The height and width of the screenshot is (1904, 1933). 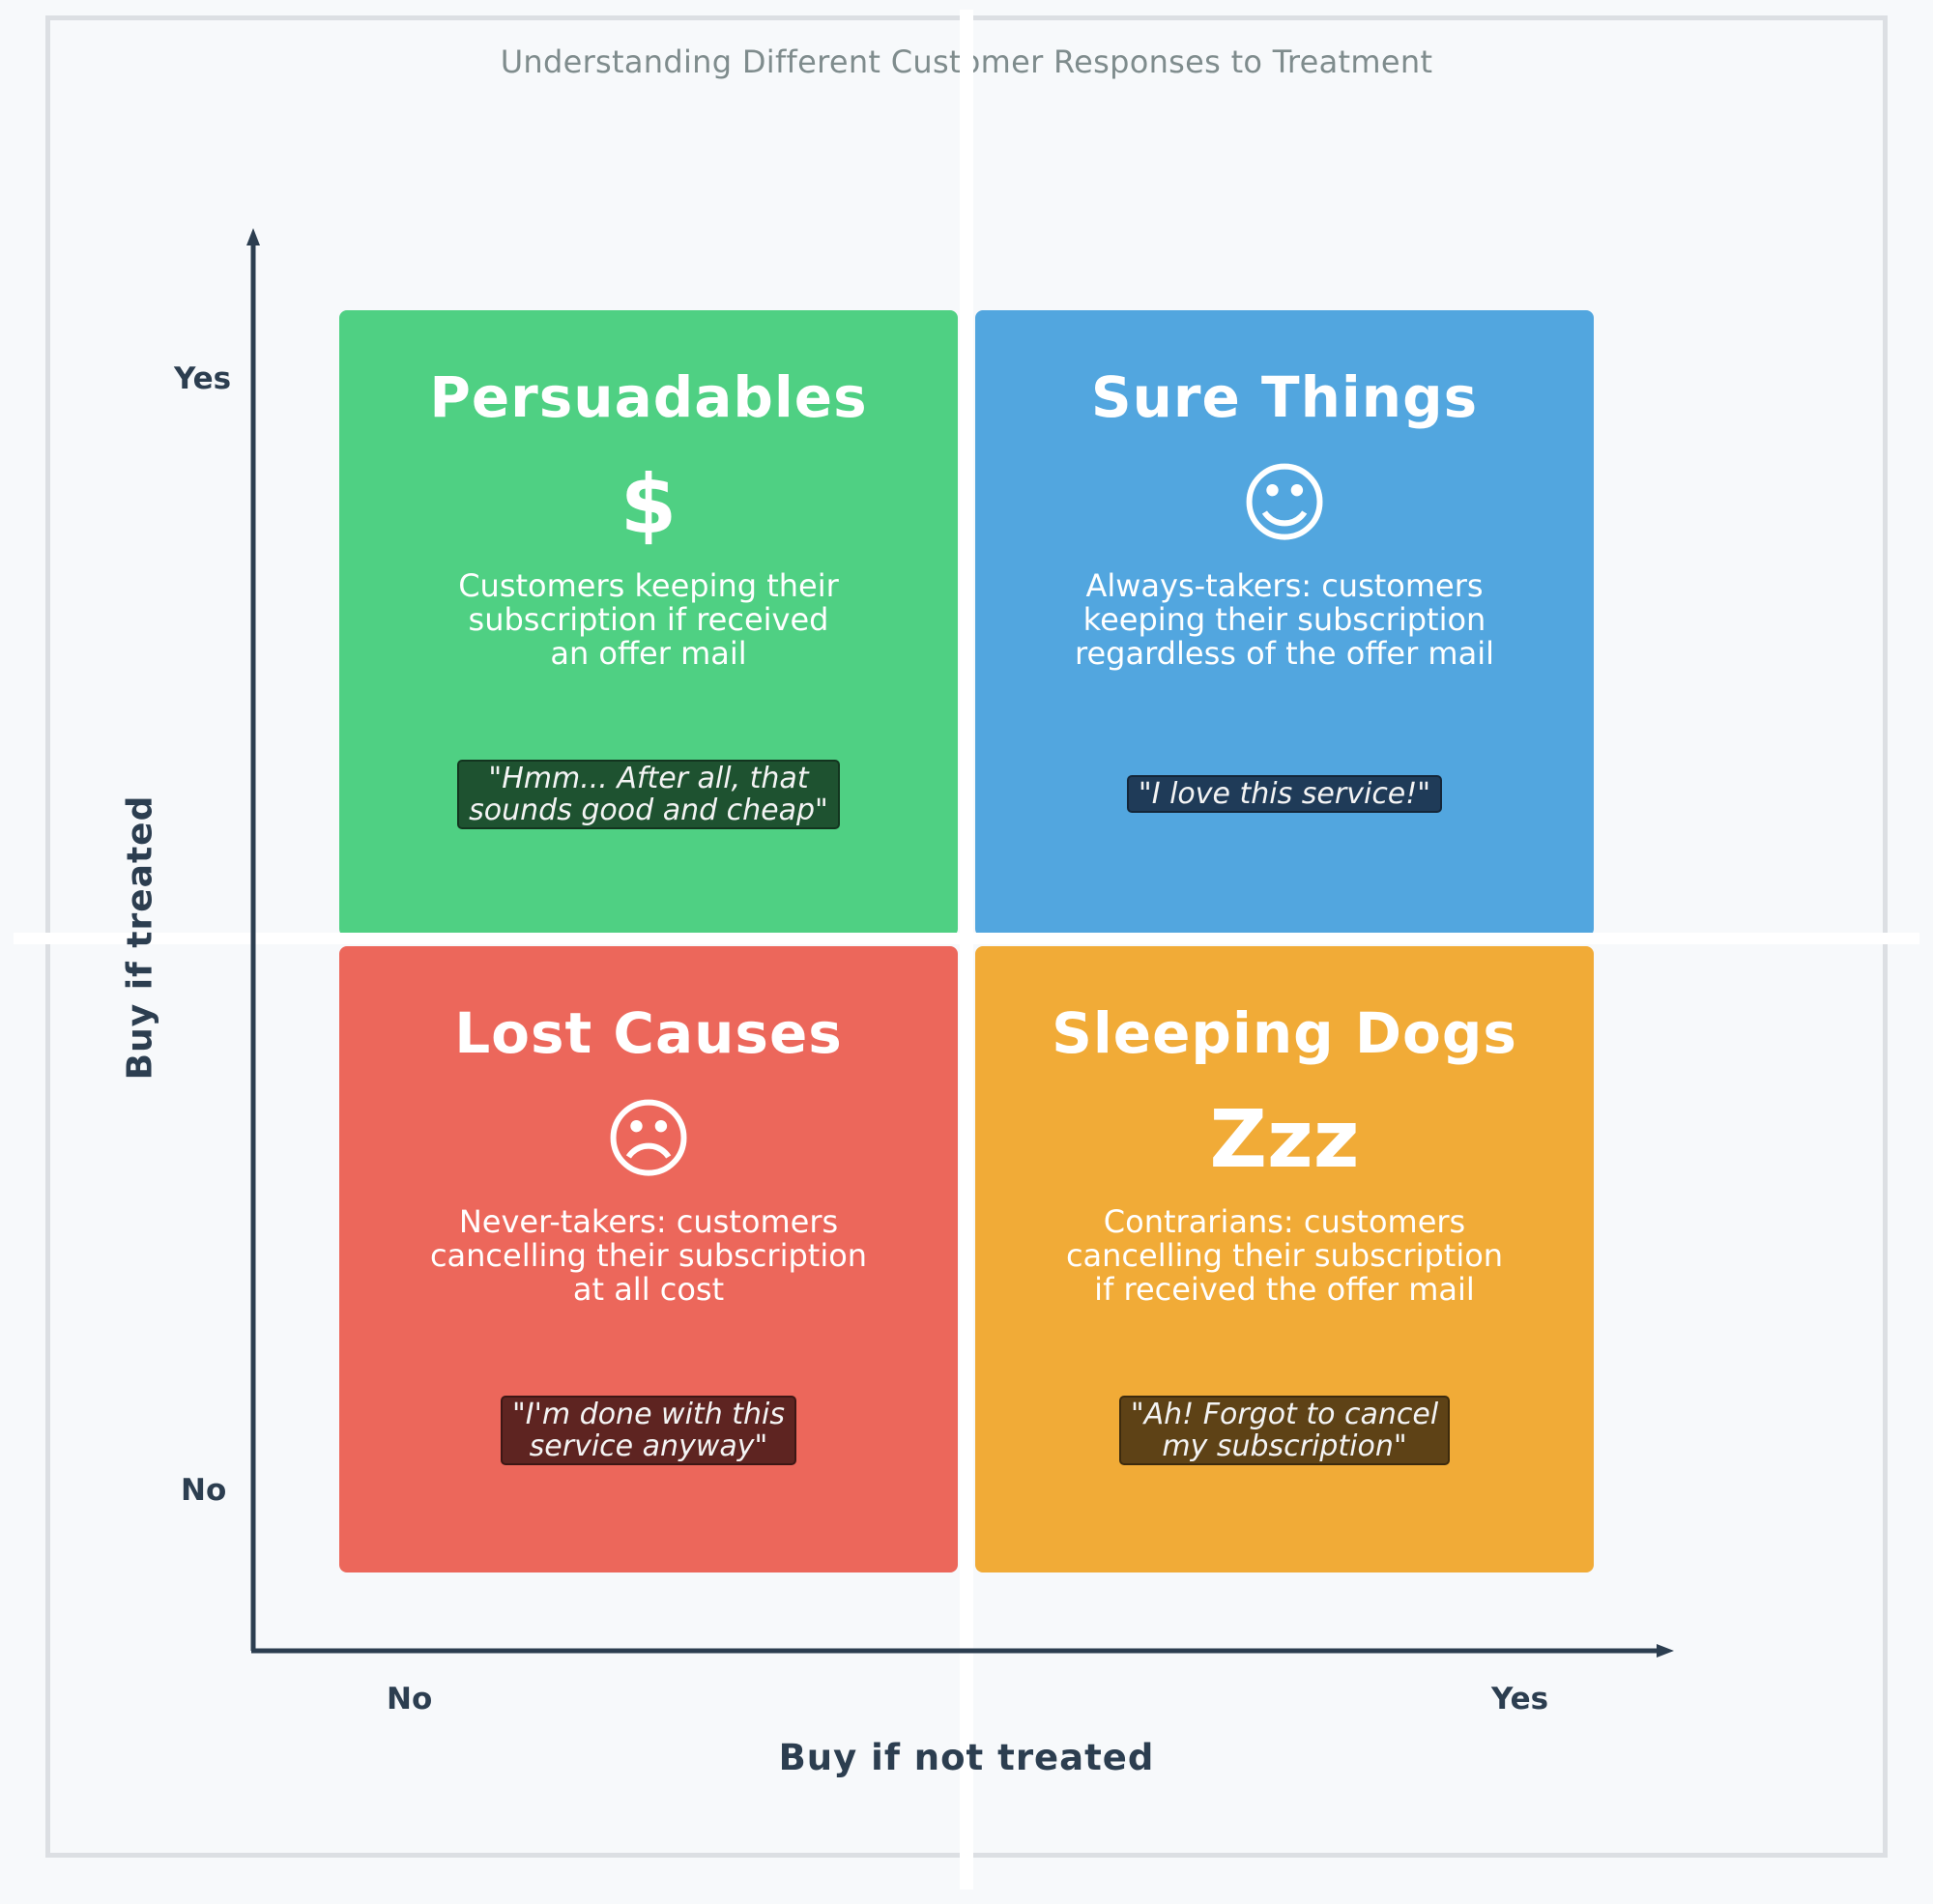 What do you see at coordinates (649, 1033) in the screenshot?
I see `quadrant-title: Lost Causes` at bounding box center [649, 1033].